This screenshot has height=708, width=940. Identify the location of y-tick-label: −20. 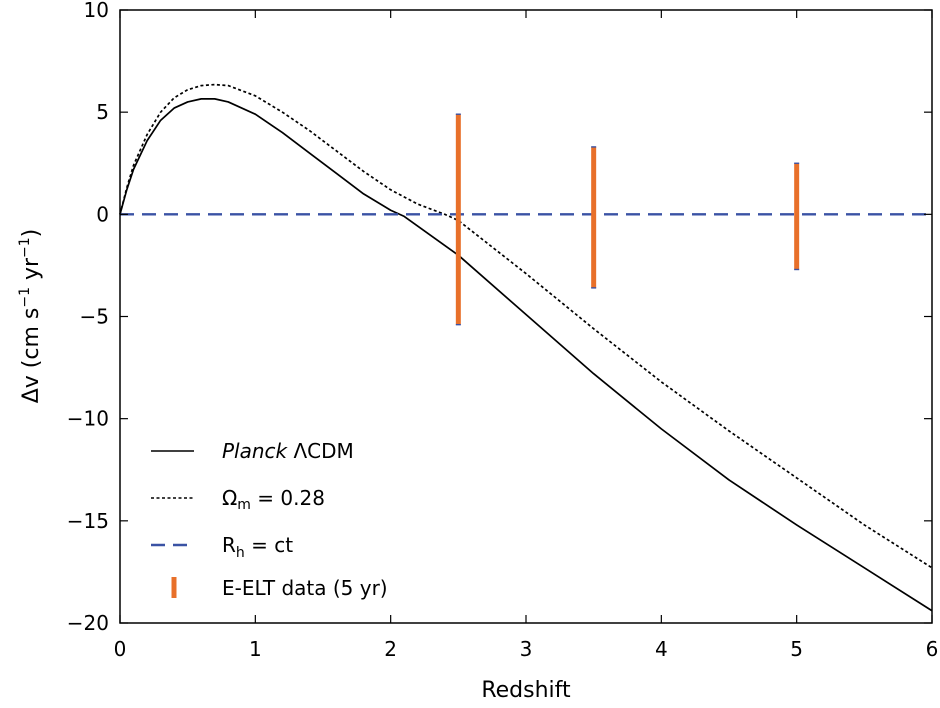
(88, 623).